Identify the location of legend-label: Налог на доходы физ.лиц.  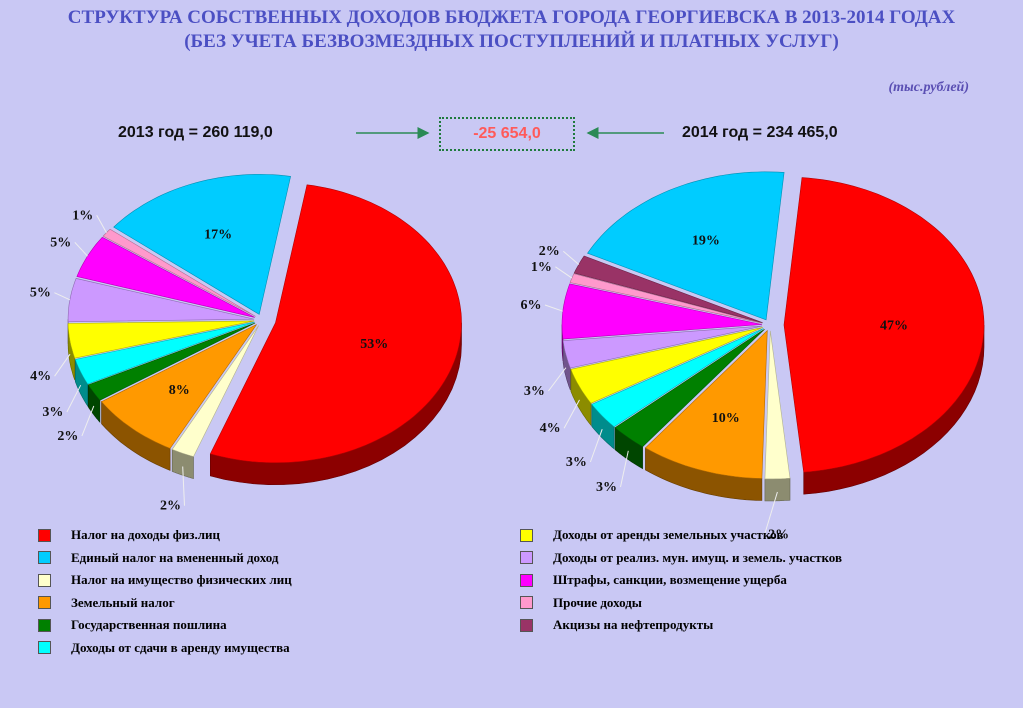
(146, 535).